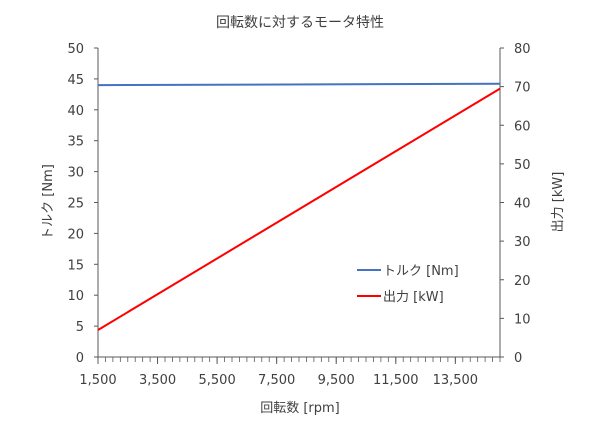  Describe the element at coordinates (48, 202) in the screenshot. I see `y-axis-label: トルク [Nm]` at that location.